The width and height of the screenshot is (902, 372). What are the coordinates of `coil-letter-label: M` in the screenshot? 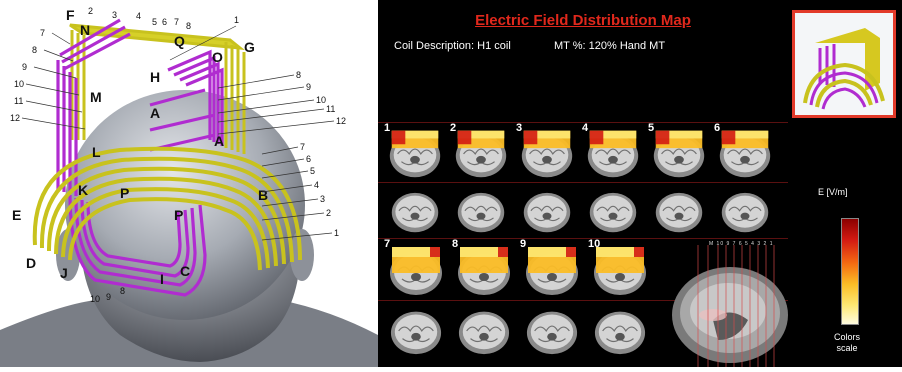 It's located at (96, 97).